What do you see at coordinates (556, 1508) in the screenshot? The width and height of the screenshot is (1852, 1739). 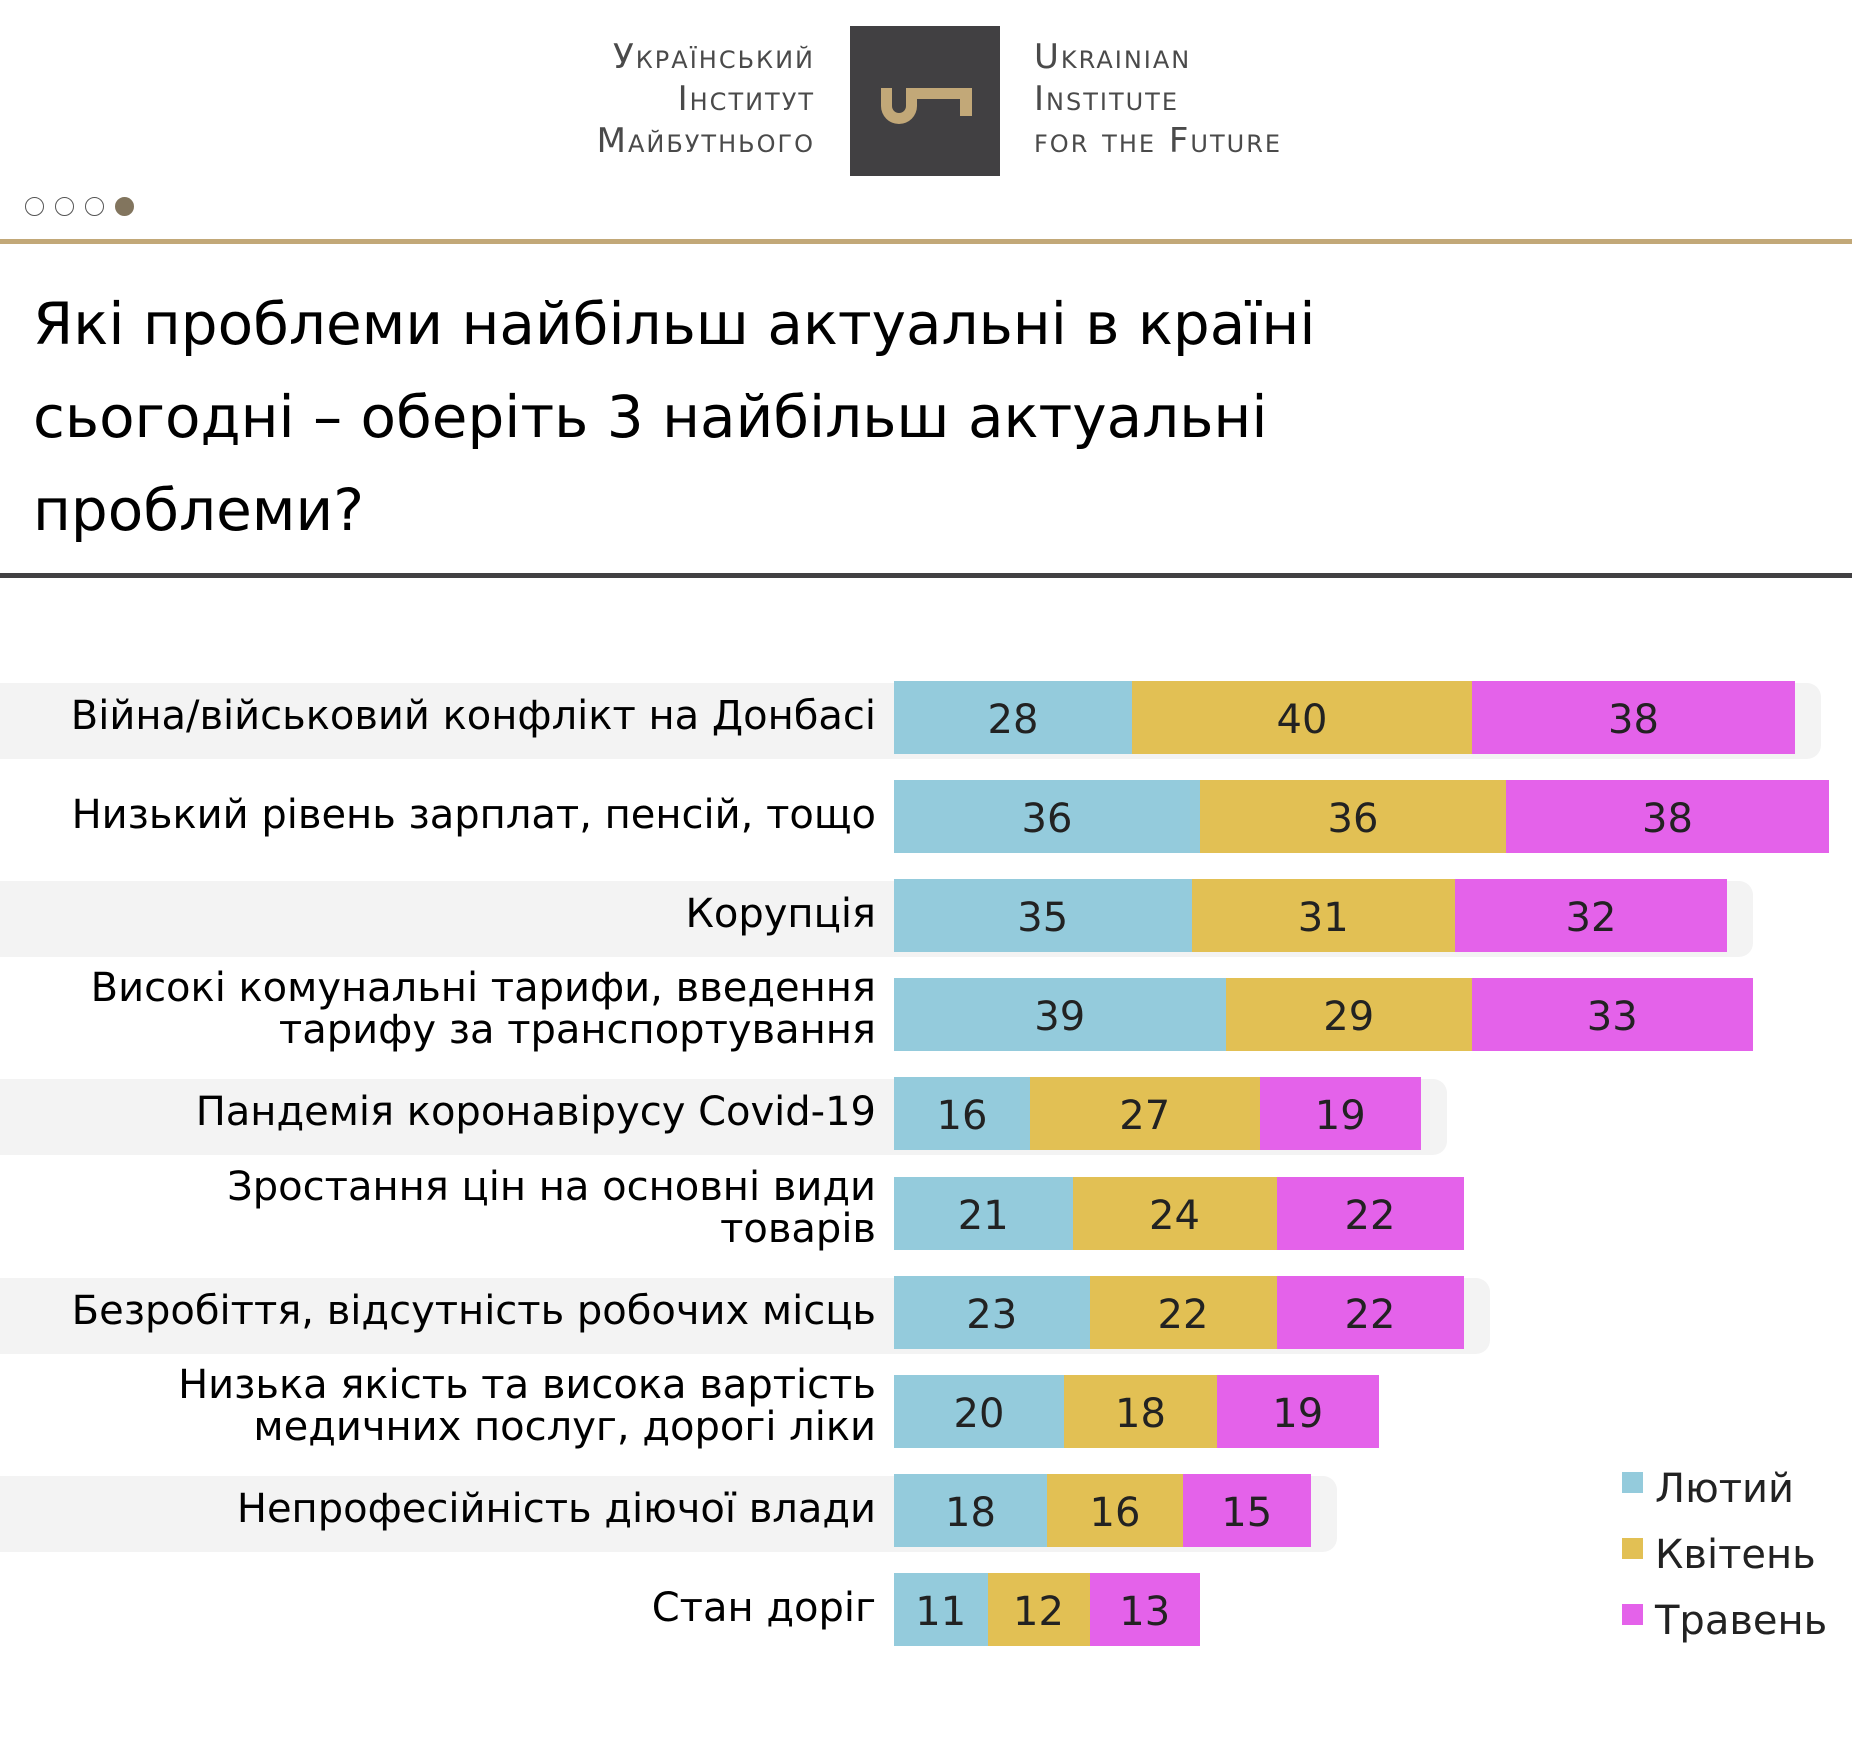 I see `category-label-line: Непрофесійність діючої влади` at bounding box center [556, 1508].